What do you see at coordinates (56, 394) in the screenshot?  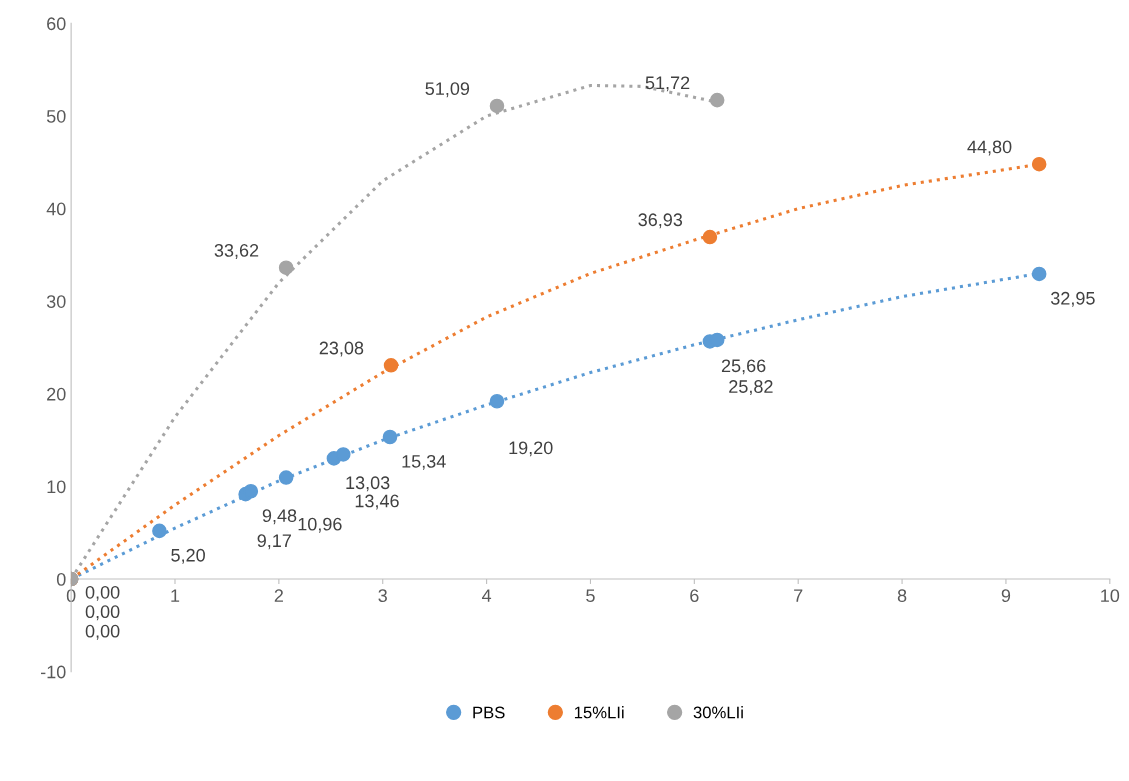 I see `y-tick-label: 20` at bounding box center [56, 394].